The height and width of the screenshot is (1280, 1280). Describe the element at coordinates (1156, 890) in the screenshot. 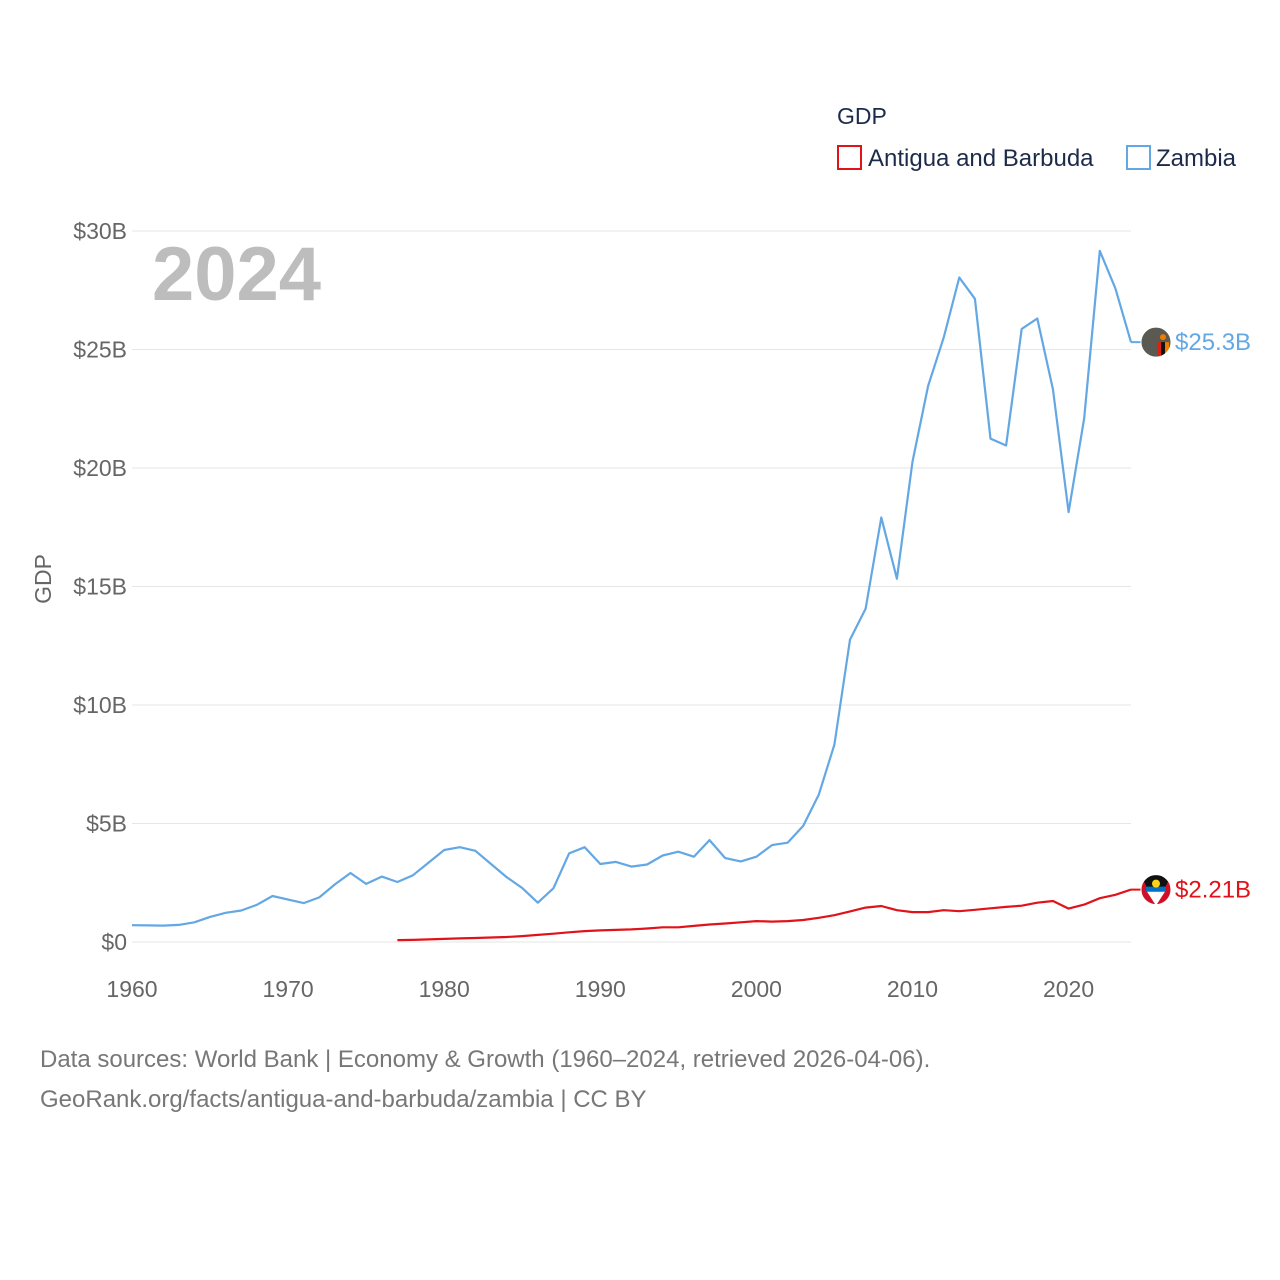

I see `antigua-and-barbuda-flag-icon` at that location.